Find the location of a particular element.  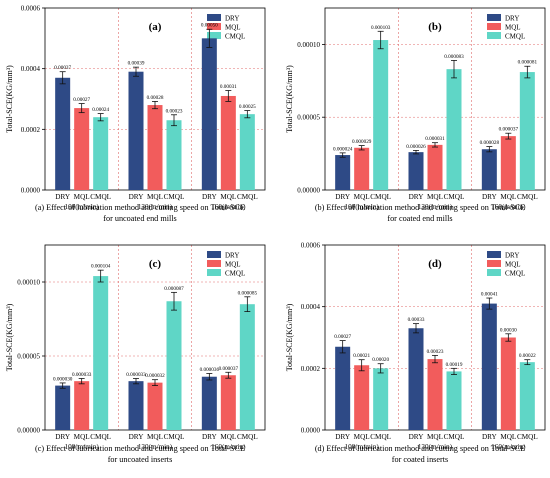

data-label: 0.00033 is located at coordinates (416, 320).